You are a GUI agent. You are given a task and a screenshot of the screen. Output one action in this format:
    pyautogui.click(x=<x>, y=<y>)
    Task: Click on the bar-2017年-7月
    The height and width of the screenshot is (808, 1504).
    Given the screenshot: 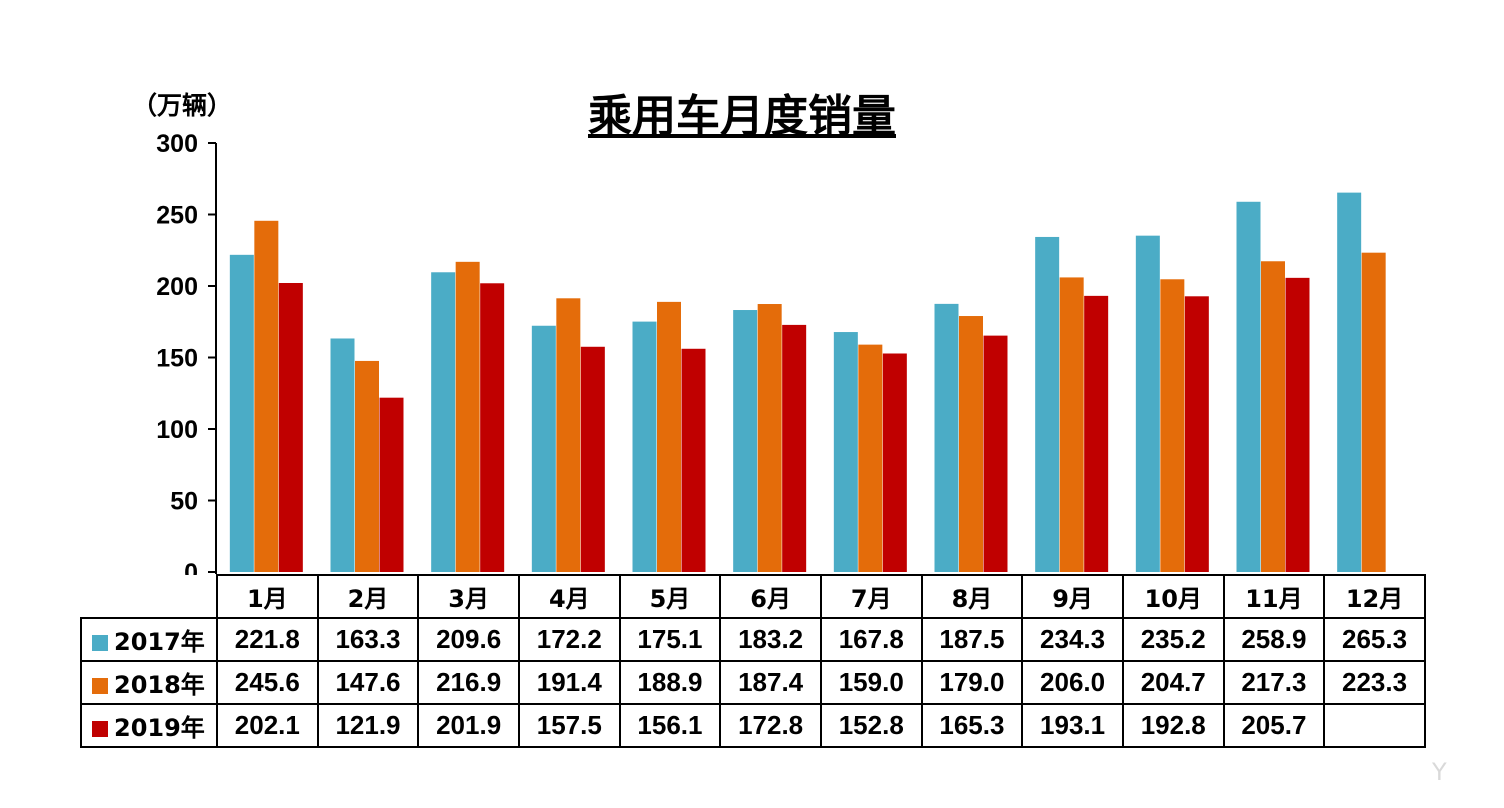 What is the action you would take?
    pyautogui.click(x=845, y=452)
    